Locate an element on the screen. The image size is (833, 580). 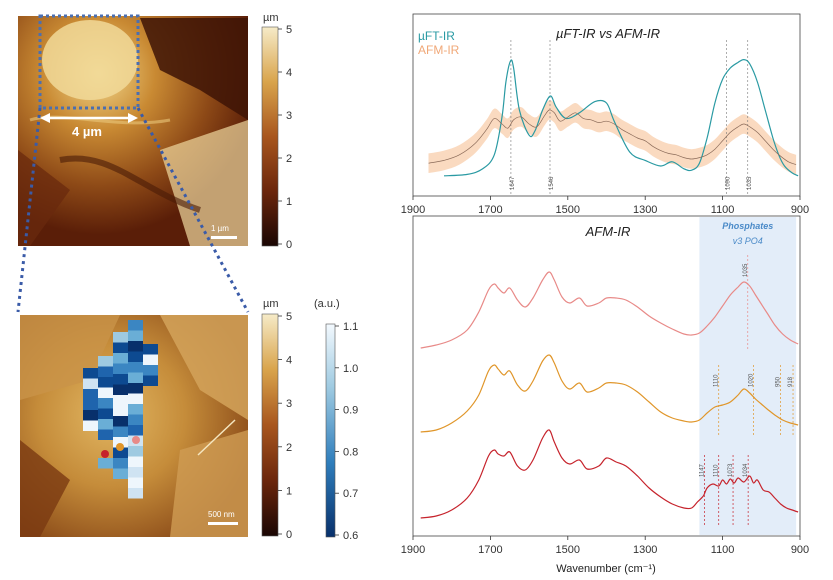
phosphate-label: Phosphates is located at coordinates (747, 226).